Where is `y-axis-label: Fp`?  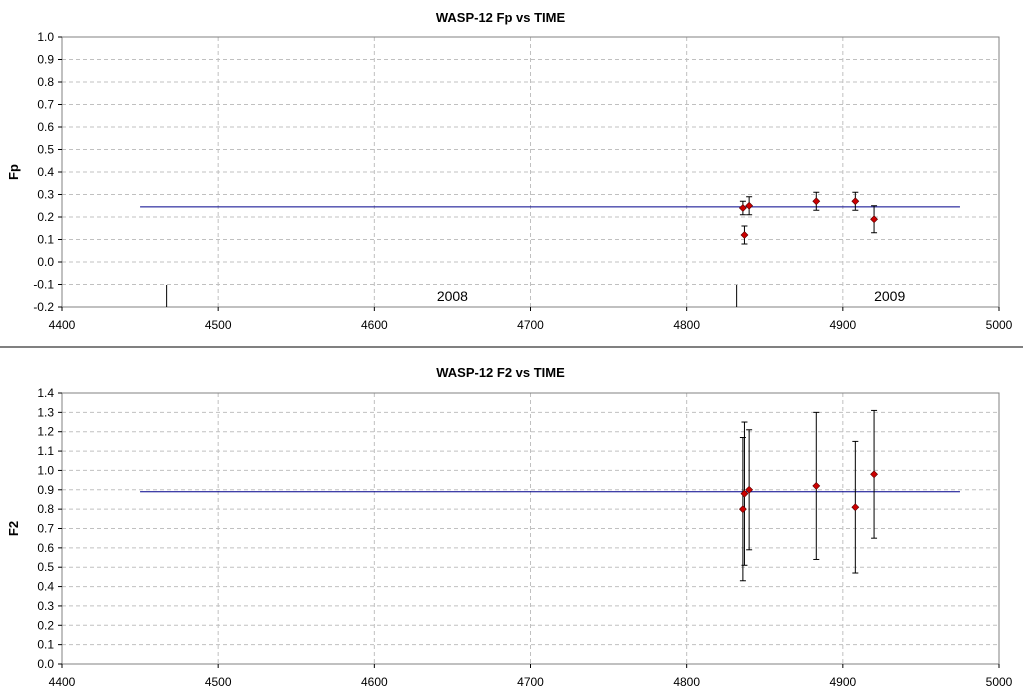
y-axis-label: Fp is located at coordinates (13, 172).